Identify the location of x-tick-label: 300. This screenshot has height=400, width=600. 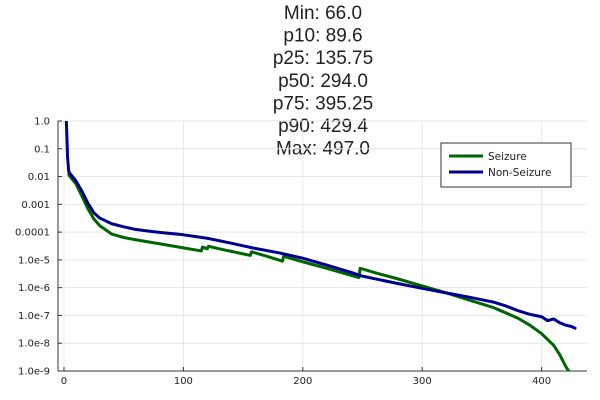
(422, 381).